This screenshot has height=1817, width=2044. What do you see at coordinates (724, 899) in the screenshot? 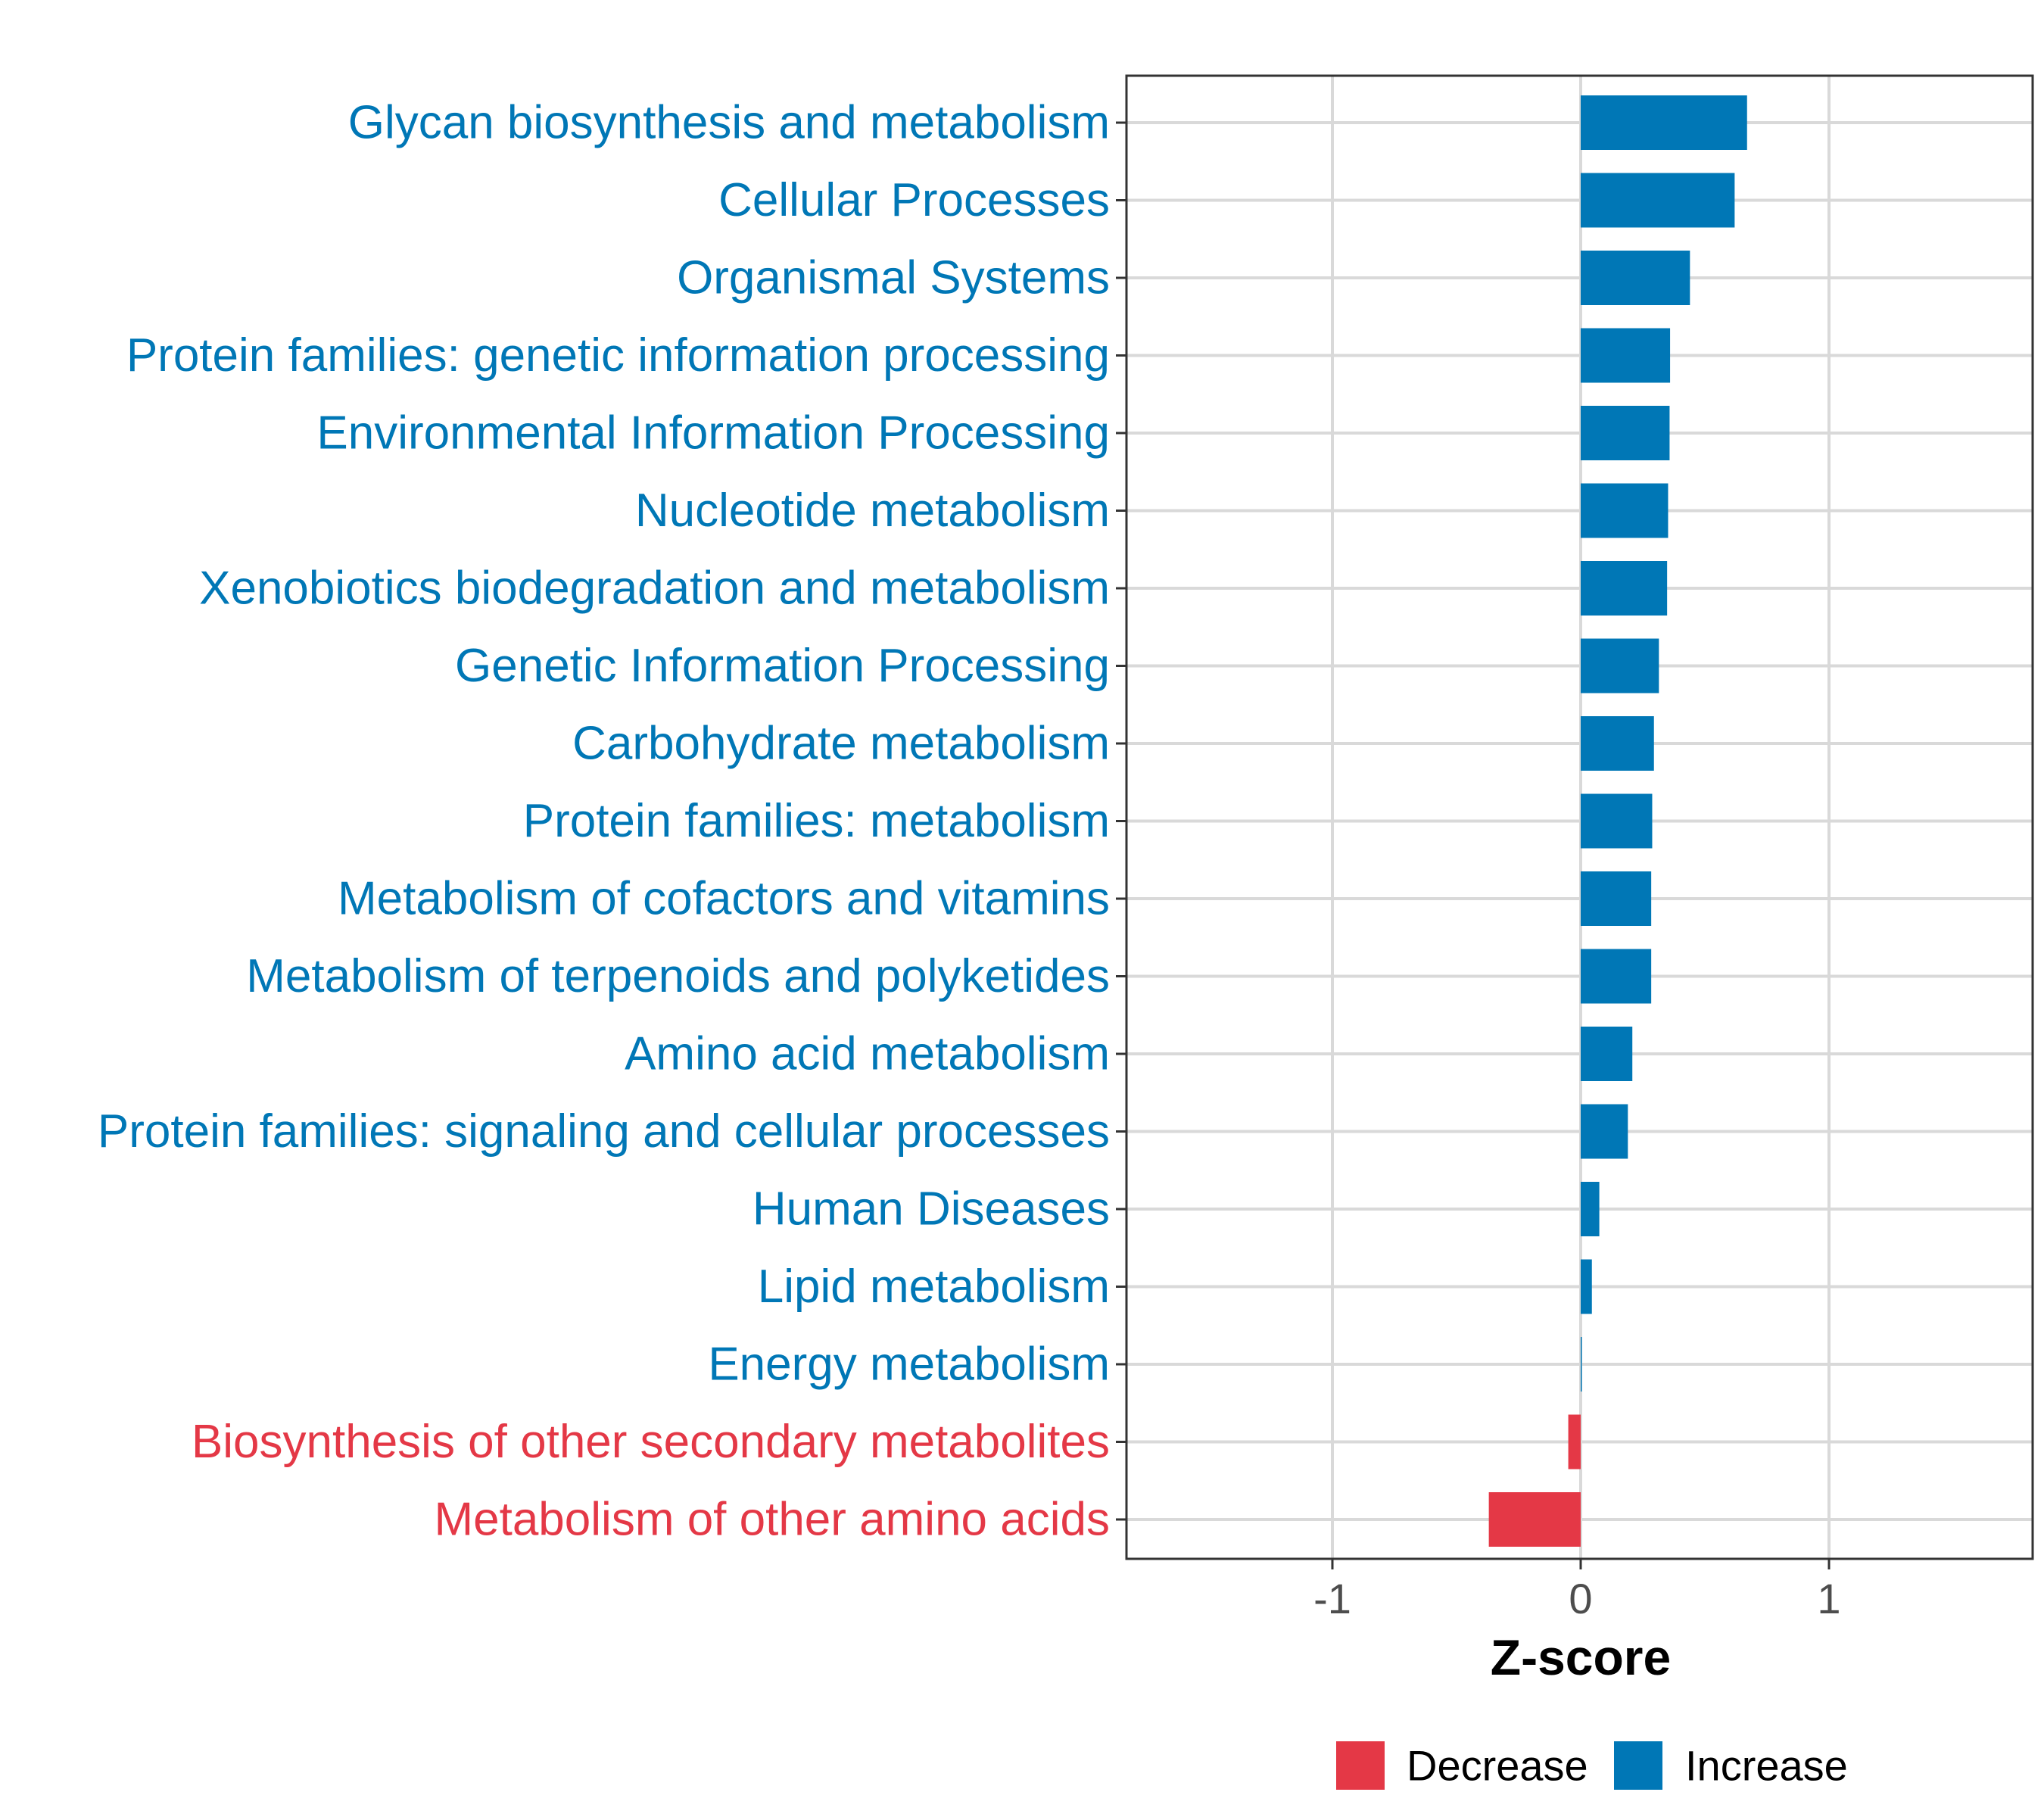
I see `y-tick-label: Metabolism of cofactors and vitamins` at bounding box center [724, 899].